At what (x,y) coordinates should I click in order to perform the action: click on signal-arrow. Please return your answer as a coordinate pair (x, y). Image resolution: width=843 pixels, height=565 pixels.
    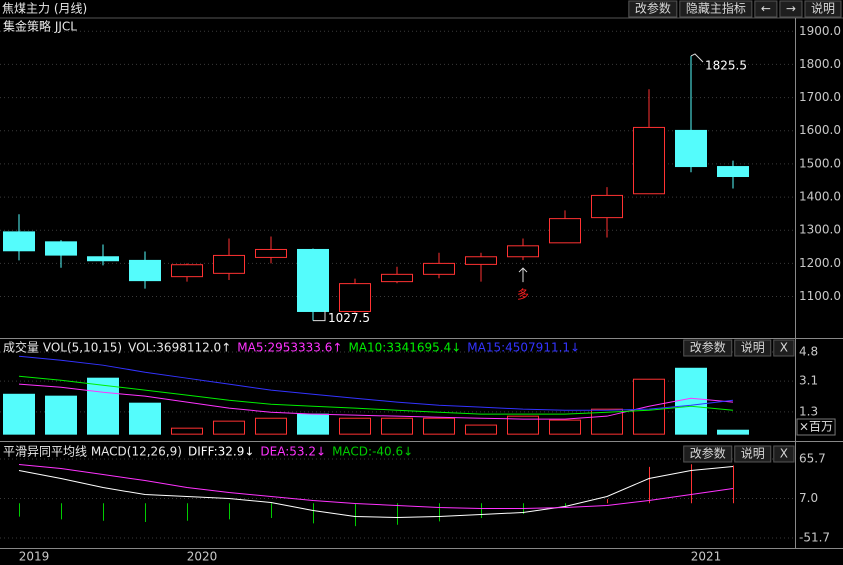
    Looking at the image, I should click on (523, 275).